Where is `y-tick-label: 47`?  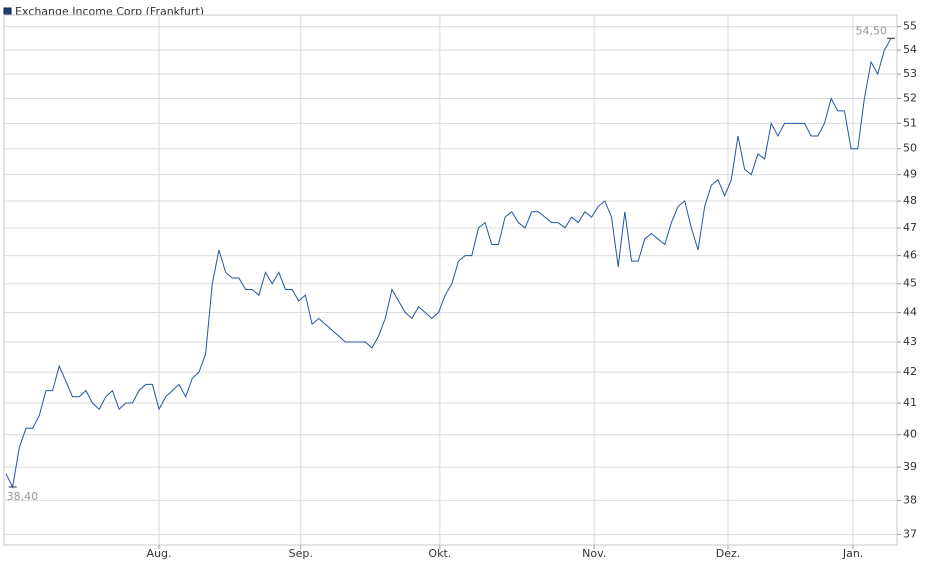
y-tick-label: 47 is located at coordinates (910, 227).